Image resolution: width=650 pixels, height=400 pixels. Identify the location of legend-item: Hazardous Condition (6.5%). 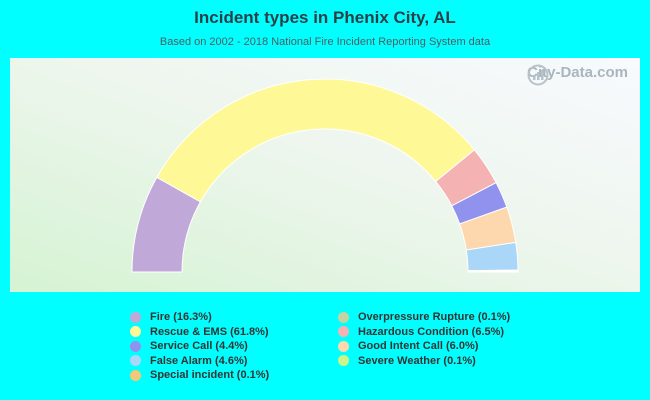
(424, 332).